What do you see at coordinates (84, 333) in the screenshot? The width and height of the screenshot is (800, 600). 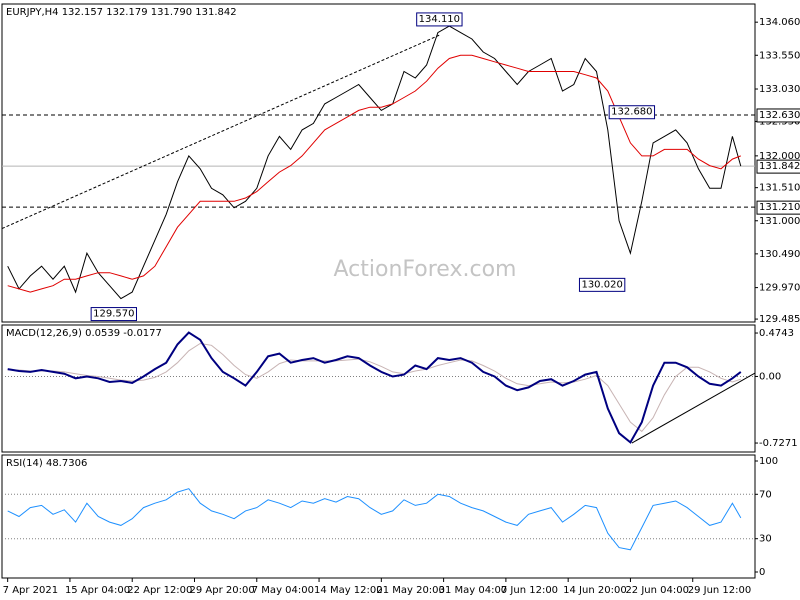 I see `pane-title: MACD(12,26,9) 0.0539 -0.0177` at bounding box center [84, 333].